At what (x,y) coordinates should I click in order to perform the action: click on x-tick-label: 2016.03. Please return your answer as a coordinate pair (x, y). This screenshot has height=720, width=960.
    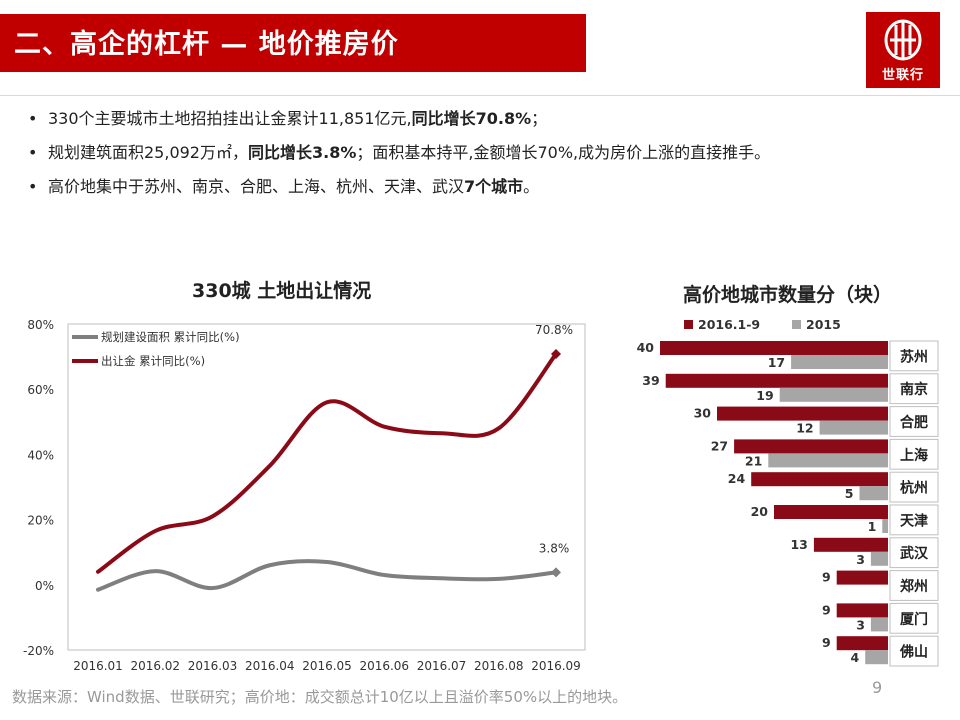
    Looking at the image, I should click on (213, 666).